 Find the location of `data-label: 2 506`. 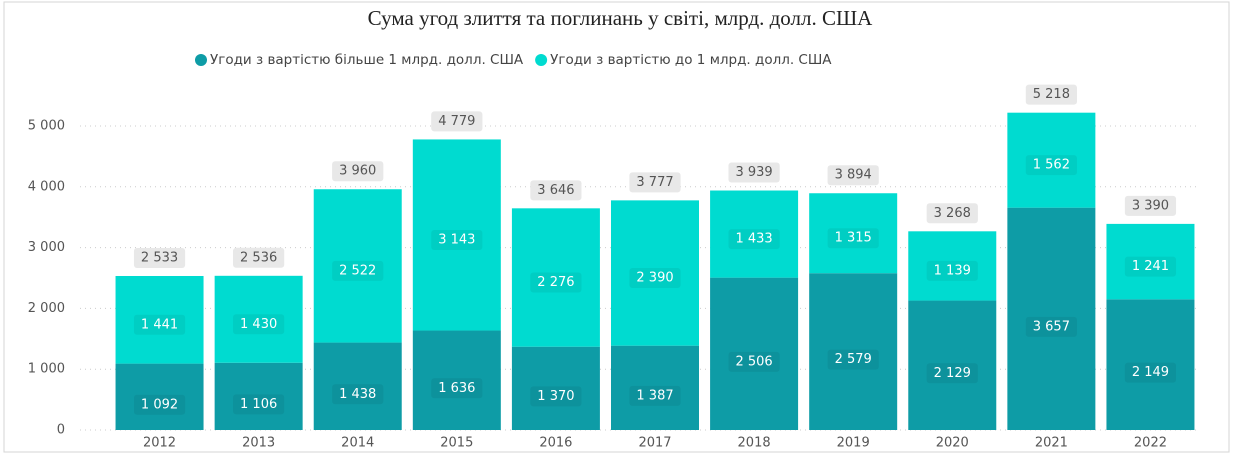

data-label: 2 506 is located at coordinates (753, 361).